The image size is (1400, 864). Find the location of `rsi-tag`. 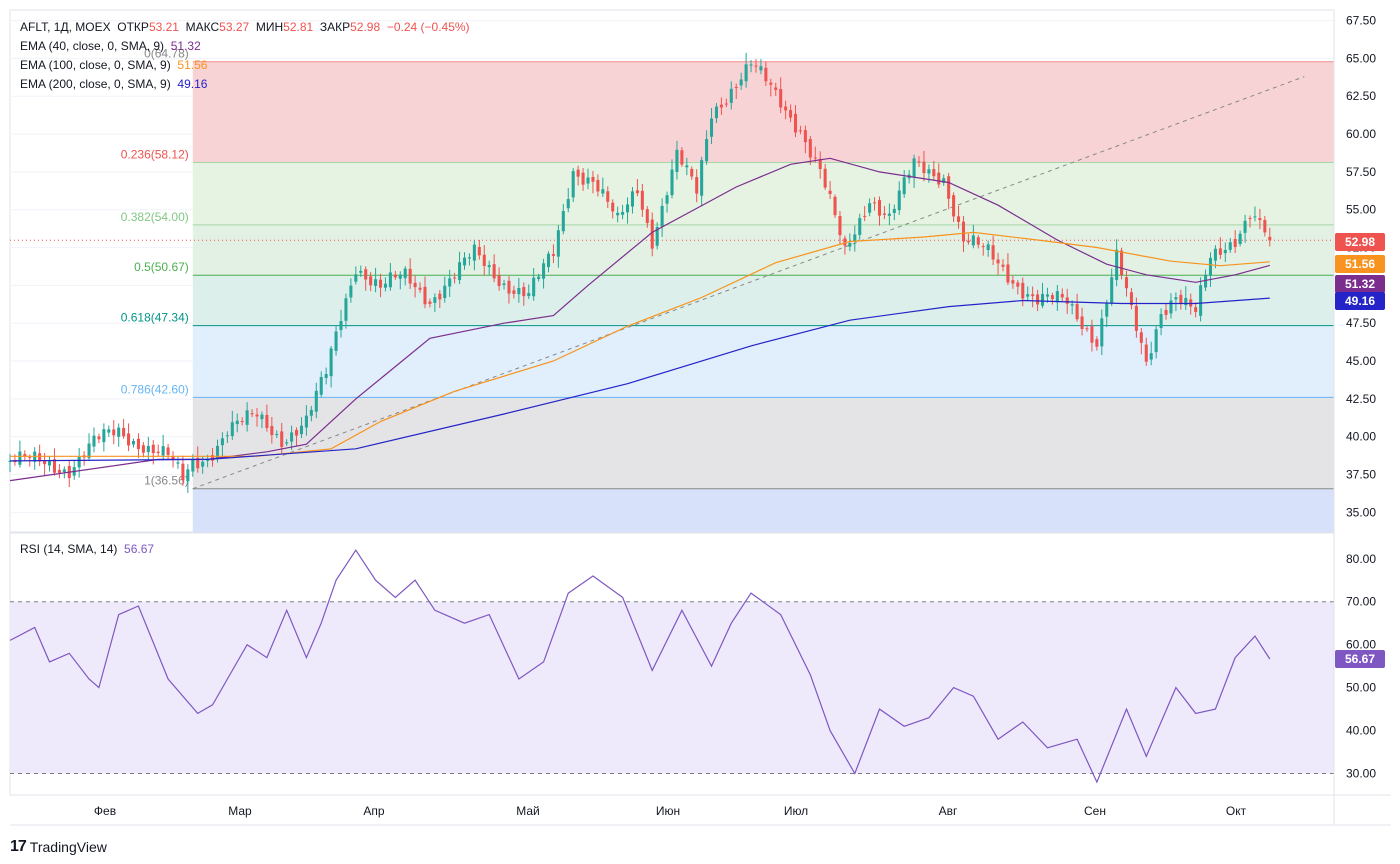

rsi-tag is located at coordinates (1360, 658).